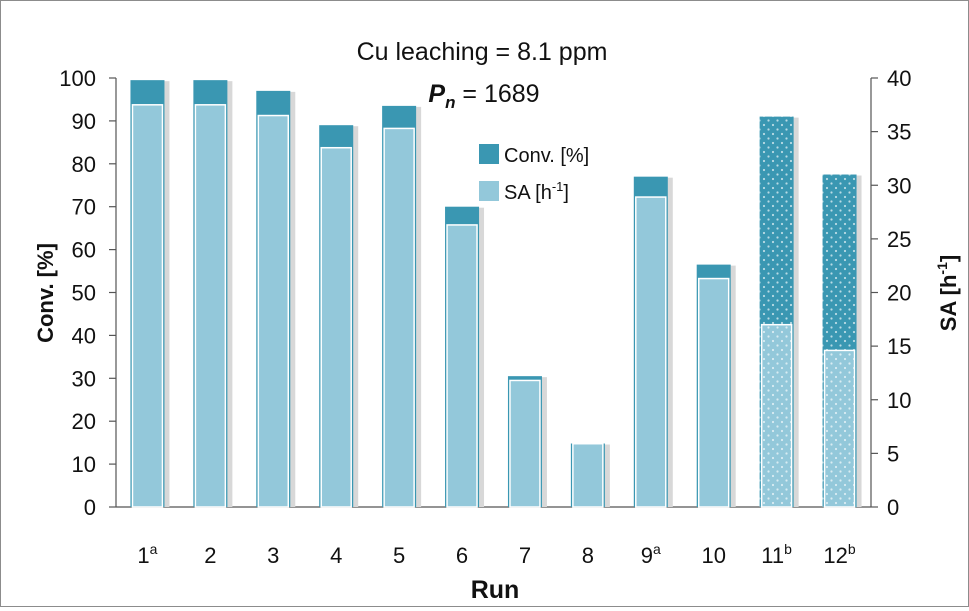 This screenshot has height=611, width=969. Describe the element at coordinates (546, 156) in the screenshot. I see `legend-label-conv: Conv. [%]` at that location.